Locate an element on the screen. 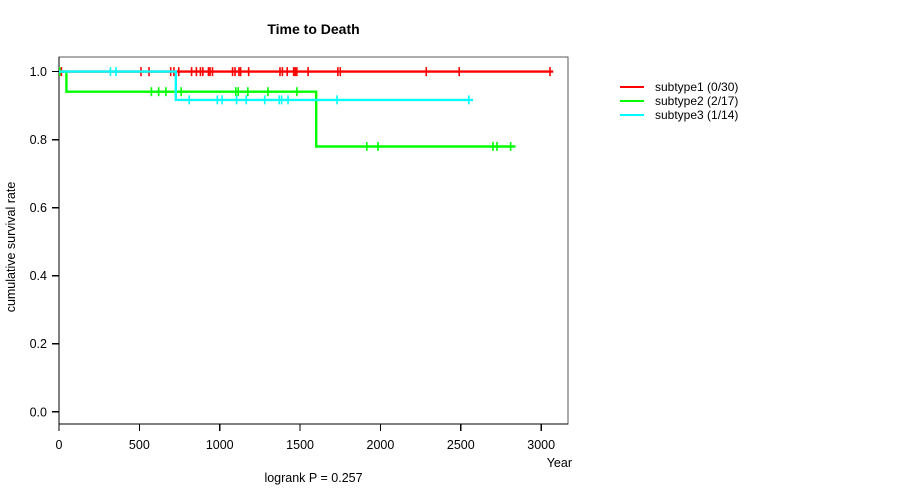 This screenshot has width=900, height=500. legend-line-subtype2 is located at coordinates (632, 101).